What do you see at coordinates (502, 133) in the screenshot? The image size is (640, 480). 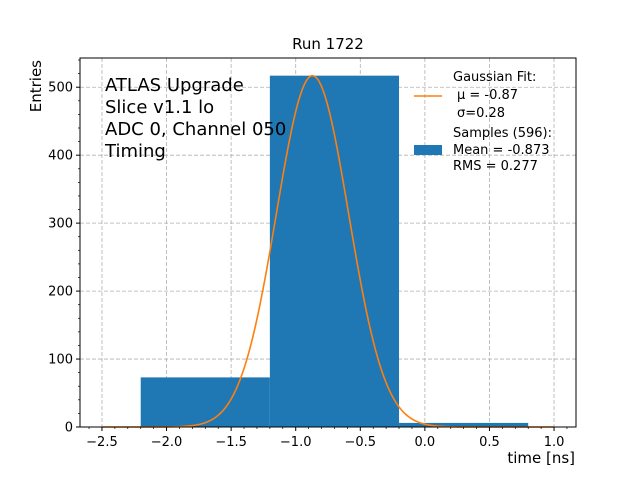 I see `legend-hist-line-1: Samples (596):` at bounding box center [502, 133].